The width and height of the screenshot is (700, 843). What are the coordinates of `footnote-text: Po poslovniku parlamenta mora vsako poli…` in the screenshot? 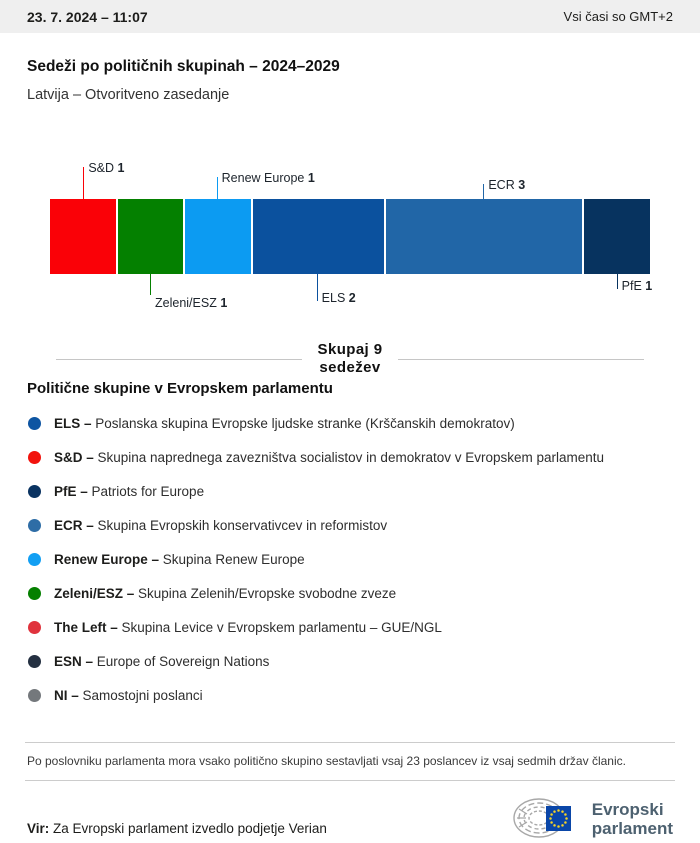 It's located at (326, 761).